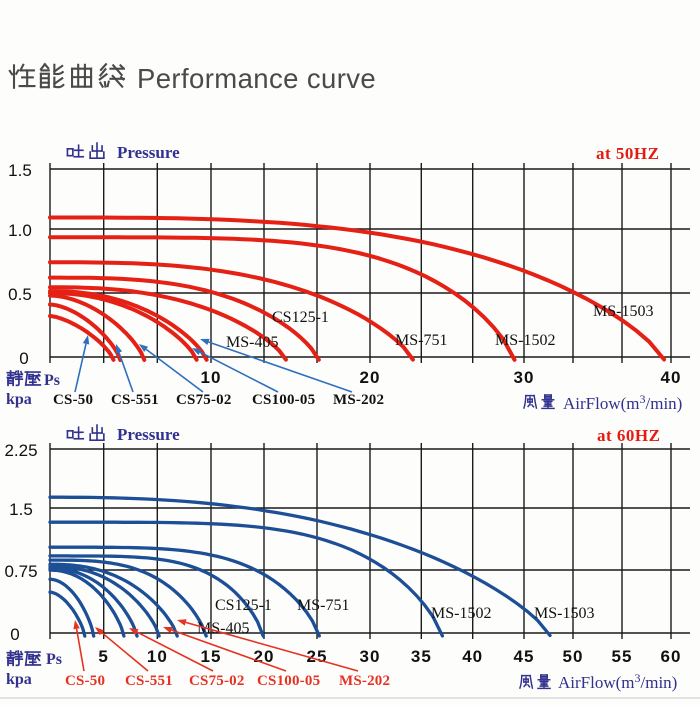 This screenshot has height=705, width=700. What do you see at coordinates (627, 153) in the screenshot?
I see `svg-text: at 50HZ` at bounding box center [627, 153].